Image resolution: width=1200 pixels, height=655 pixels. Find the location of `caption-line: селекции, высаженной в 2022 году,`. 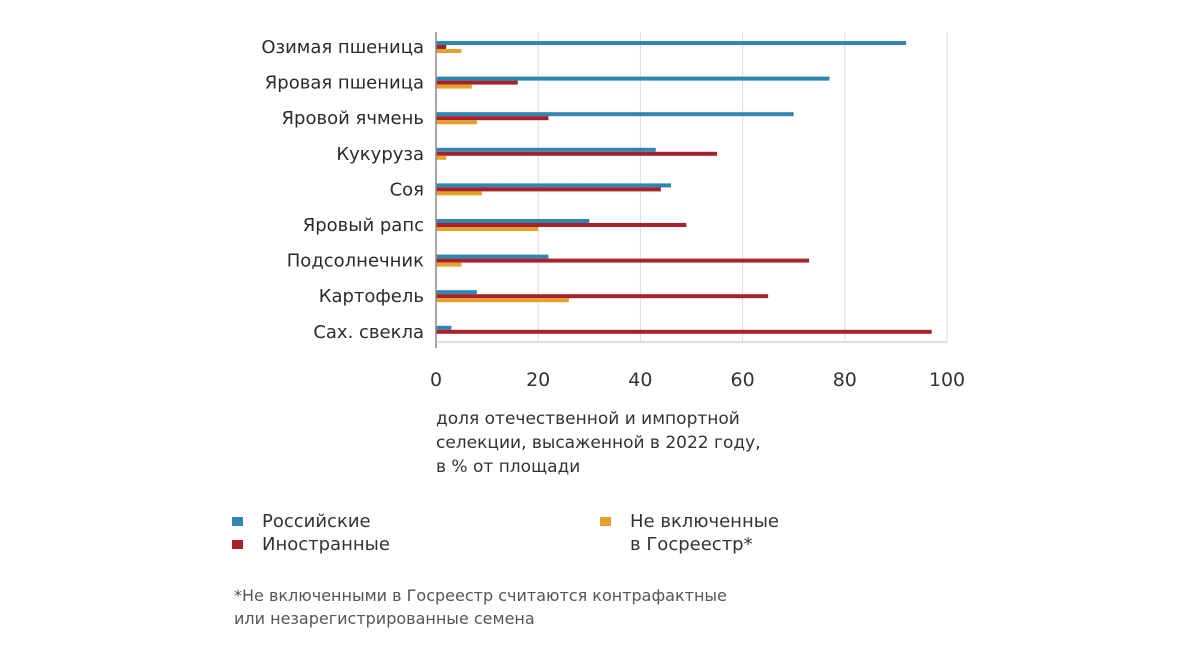

caption-line: селекции, высаженной в 2022 году, is located at coordinates (598, 443).